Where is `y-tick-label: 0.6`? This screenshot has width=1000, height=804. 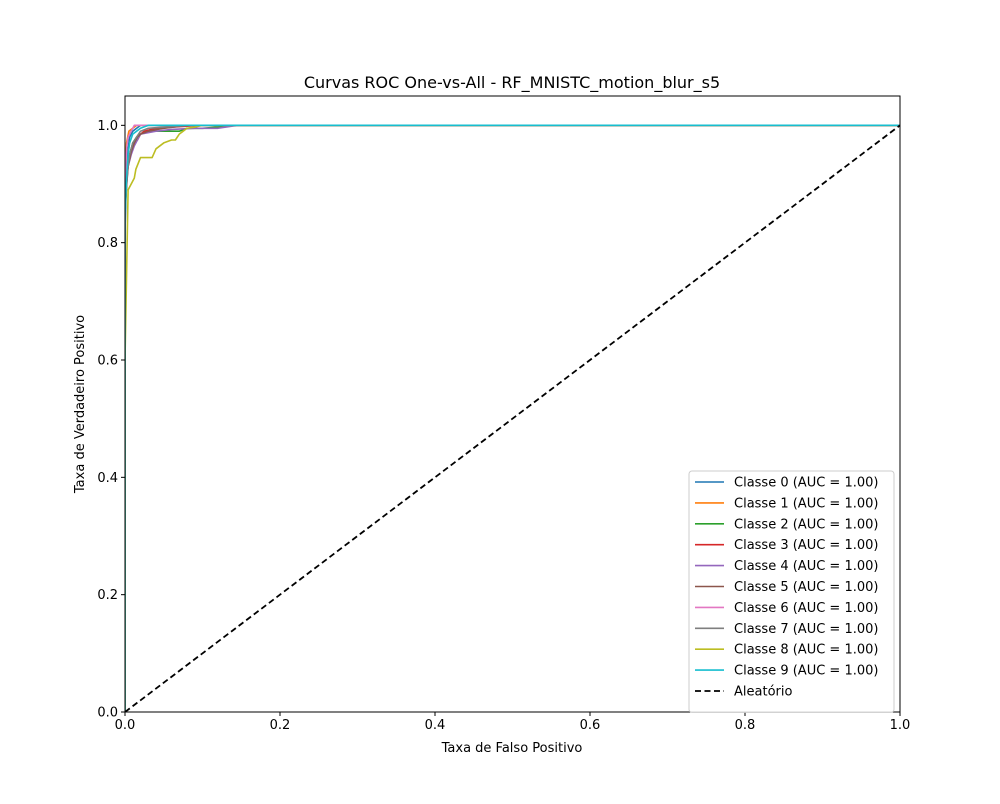
y-tick-label: 0.6 is located at coordinates (107, 361).